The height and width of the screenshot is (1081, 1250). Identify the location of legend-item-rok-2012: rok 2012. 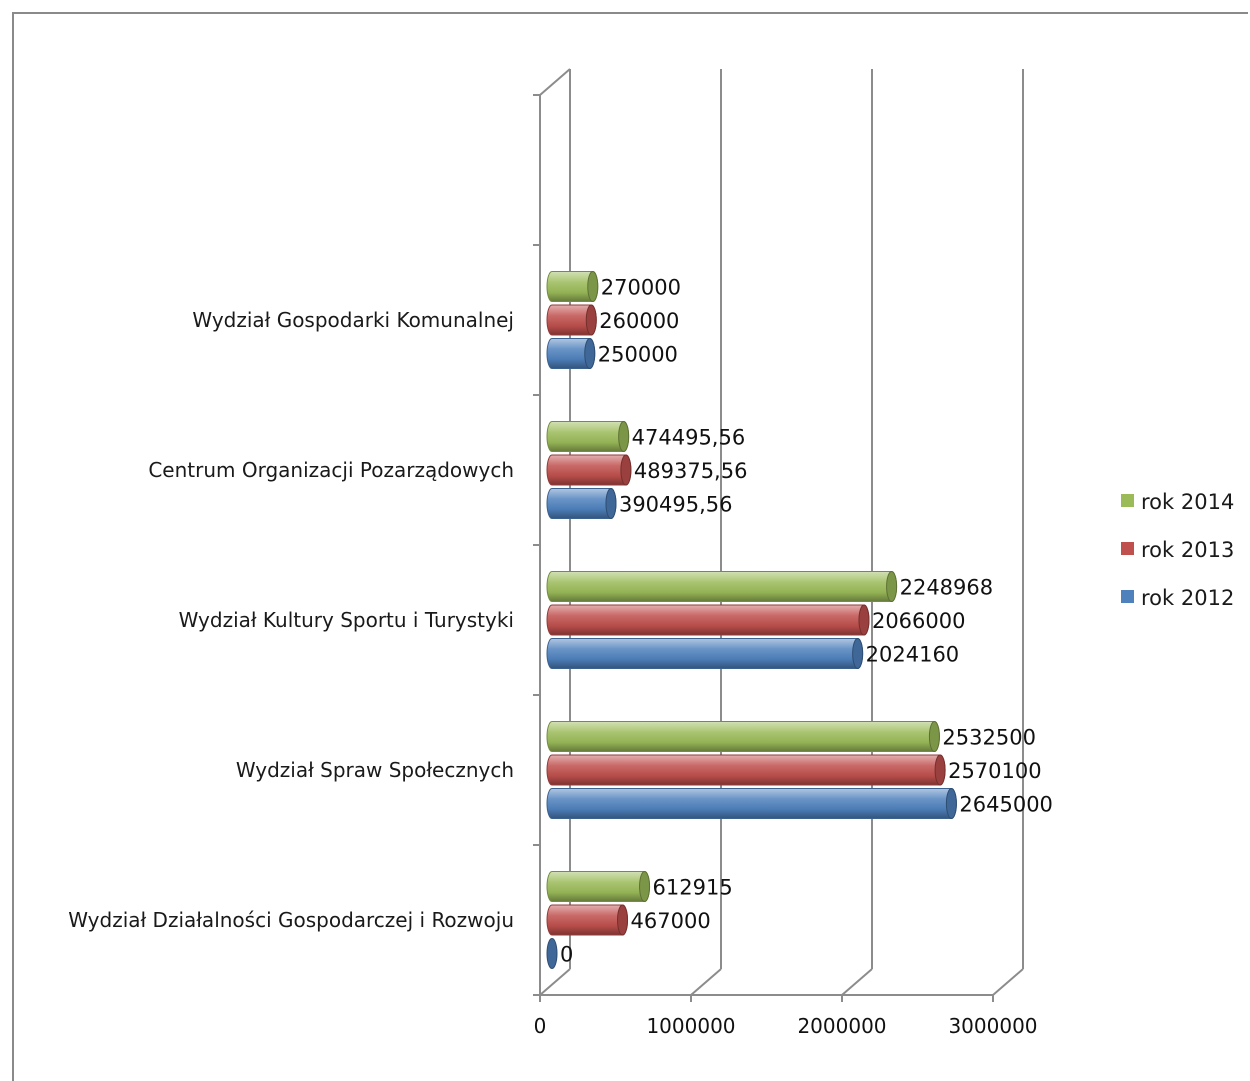
(1177, 598).